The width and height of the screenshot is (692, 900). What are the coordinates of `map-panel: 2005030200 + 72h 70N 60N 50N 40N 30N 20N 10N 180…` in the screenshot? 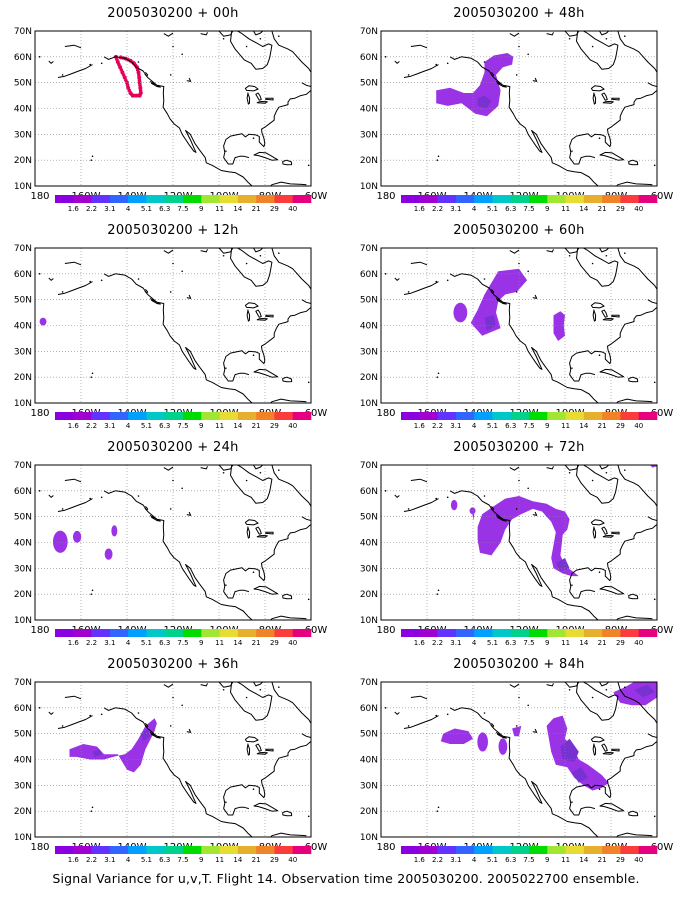 It's located at (519, 542).